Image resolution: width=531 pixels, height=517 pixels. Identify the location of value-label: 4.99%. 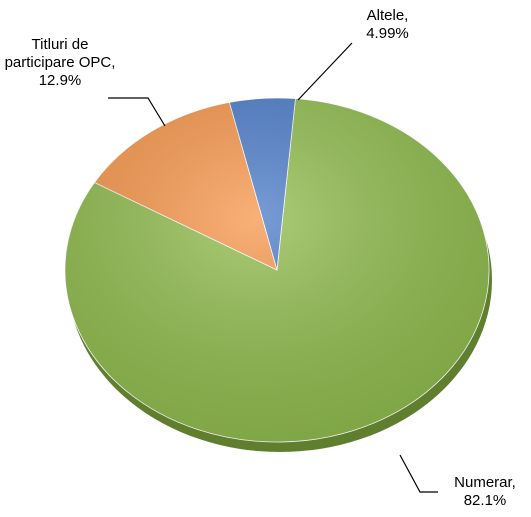
(387, 33).